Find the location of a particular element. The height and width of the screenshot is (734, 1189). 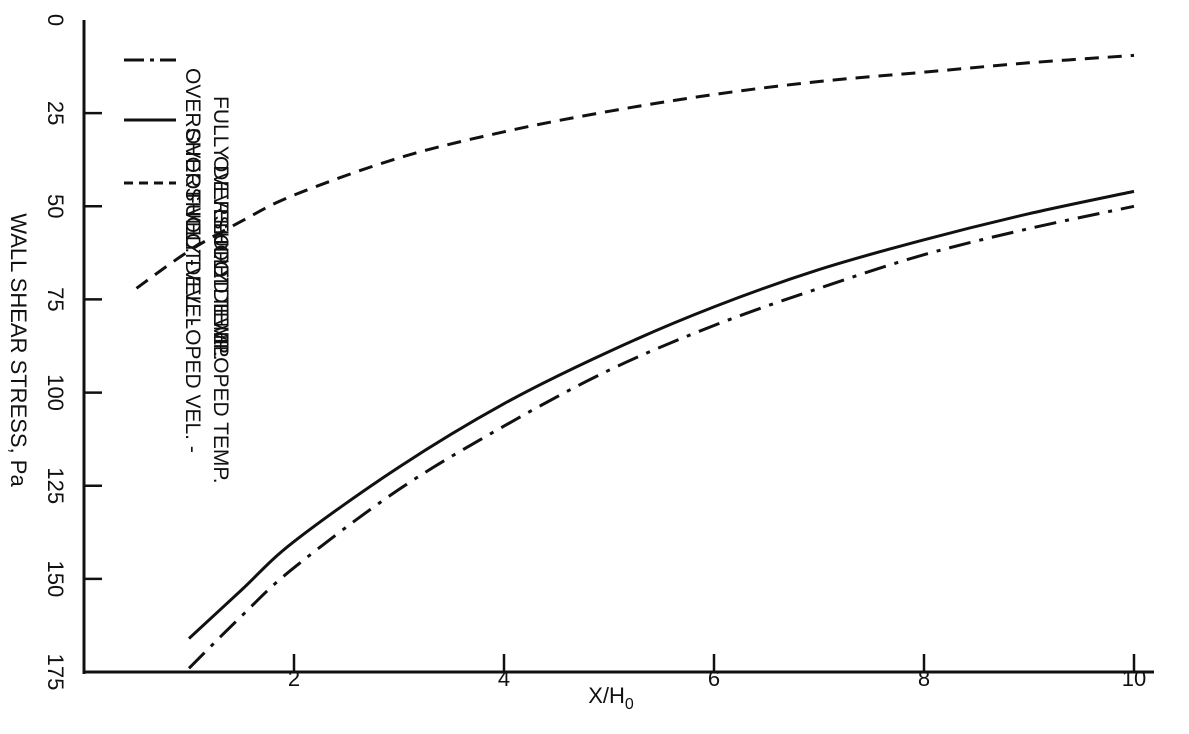

legend-label-3-line-2: FULLY DEVELOPED TEMP. is located at coordinates (220, 351).